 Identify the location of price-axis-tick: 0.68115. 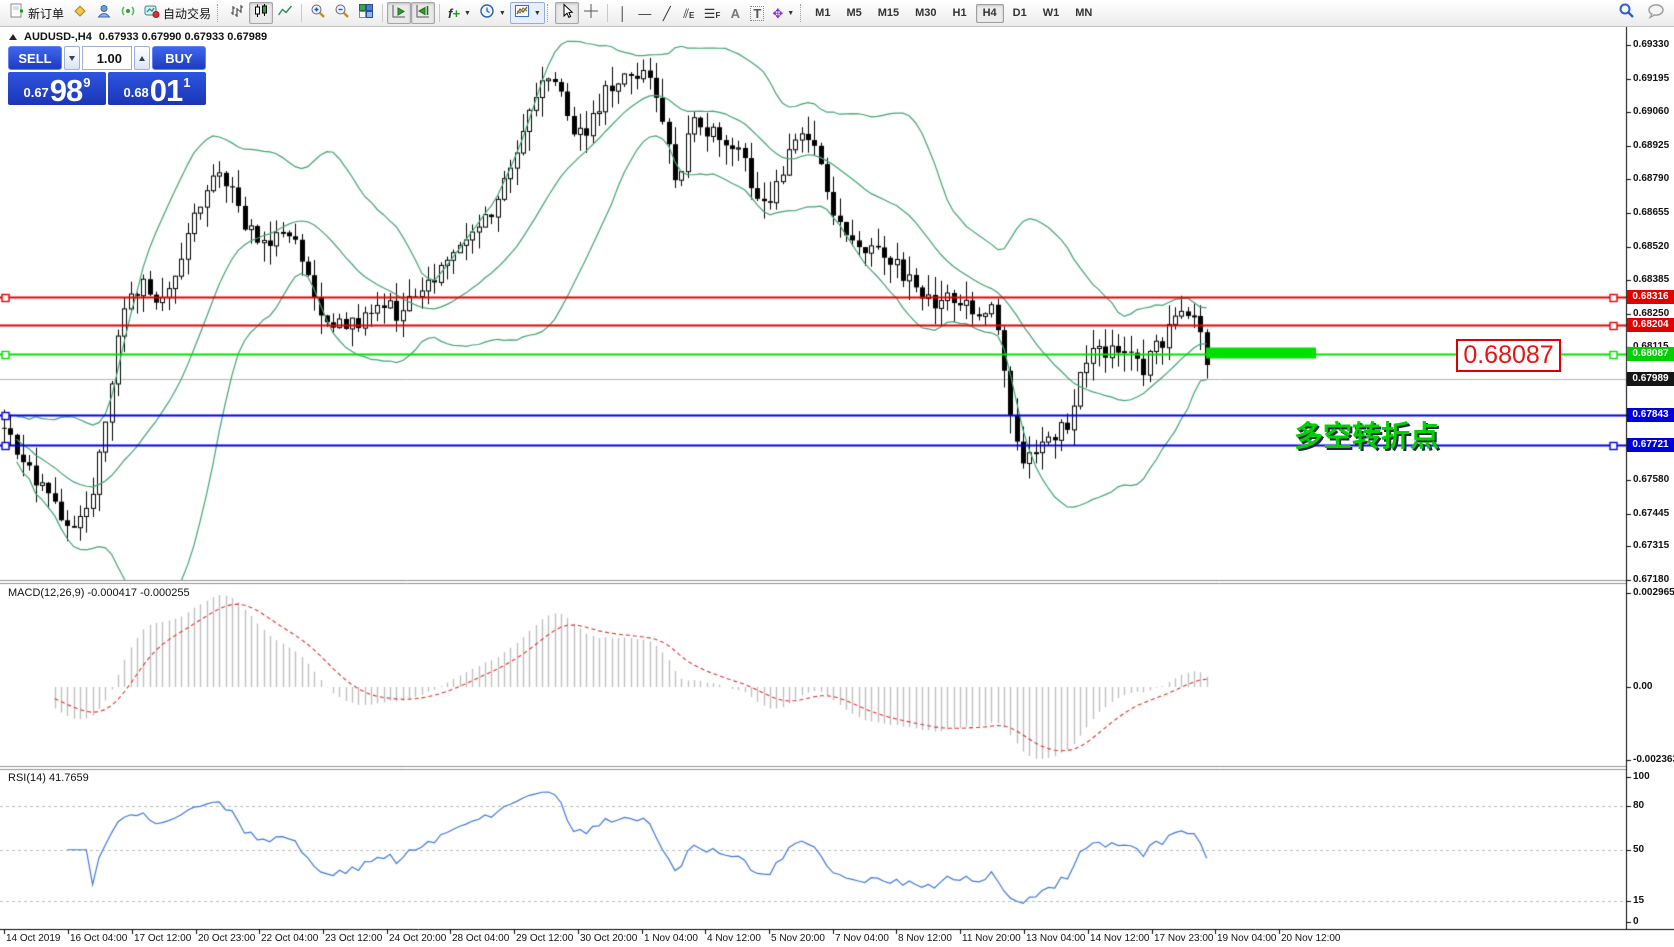
(1651, 347).